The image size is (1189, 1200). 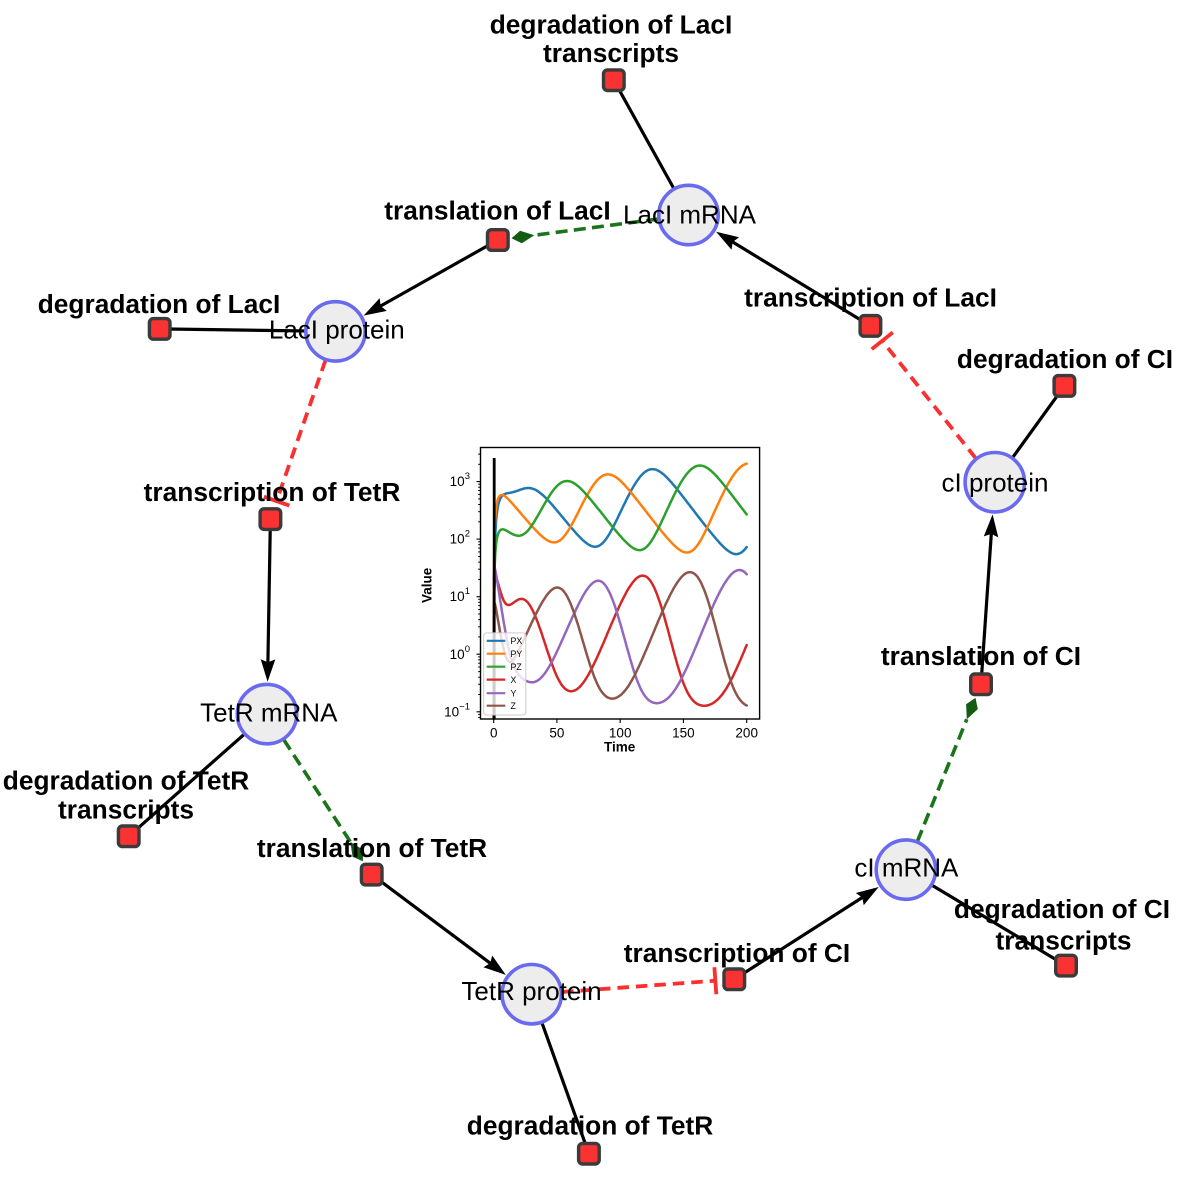 What do you see at coordinates (514, 680) in the screenshot?
I see `svg-text: X` at bounding box center [514, 680].